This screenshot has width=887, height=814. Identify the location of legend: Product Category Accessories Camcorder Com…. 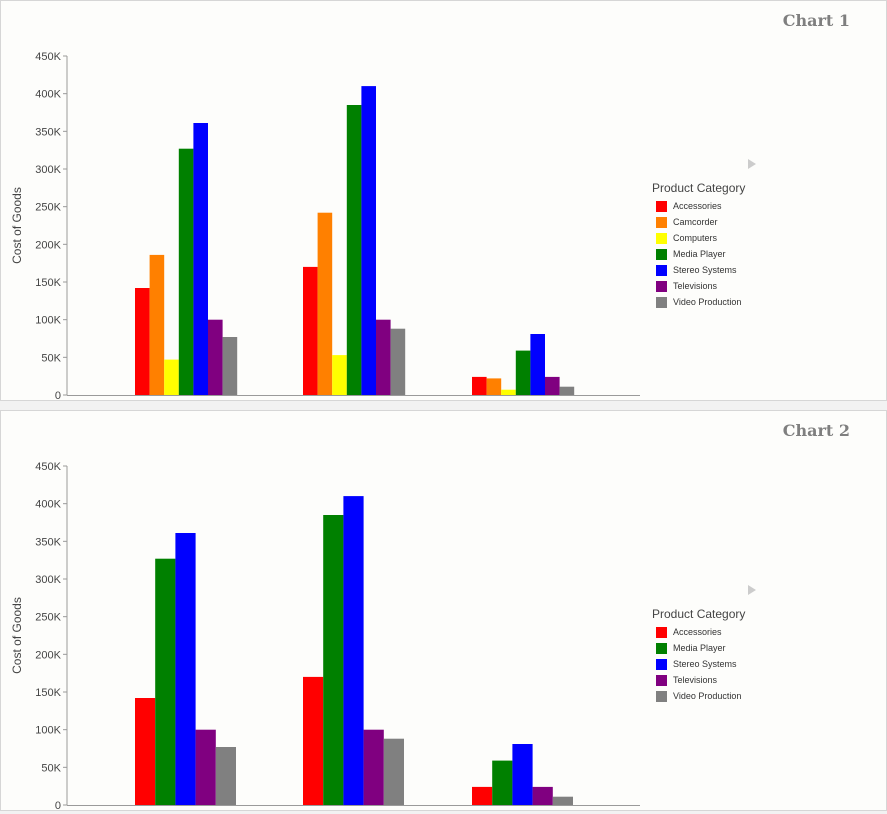
(704, 234).